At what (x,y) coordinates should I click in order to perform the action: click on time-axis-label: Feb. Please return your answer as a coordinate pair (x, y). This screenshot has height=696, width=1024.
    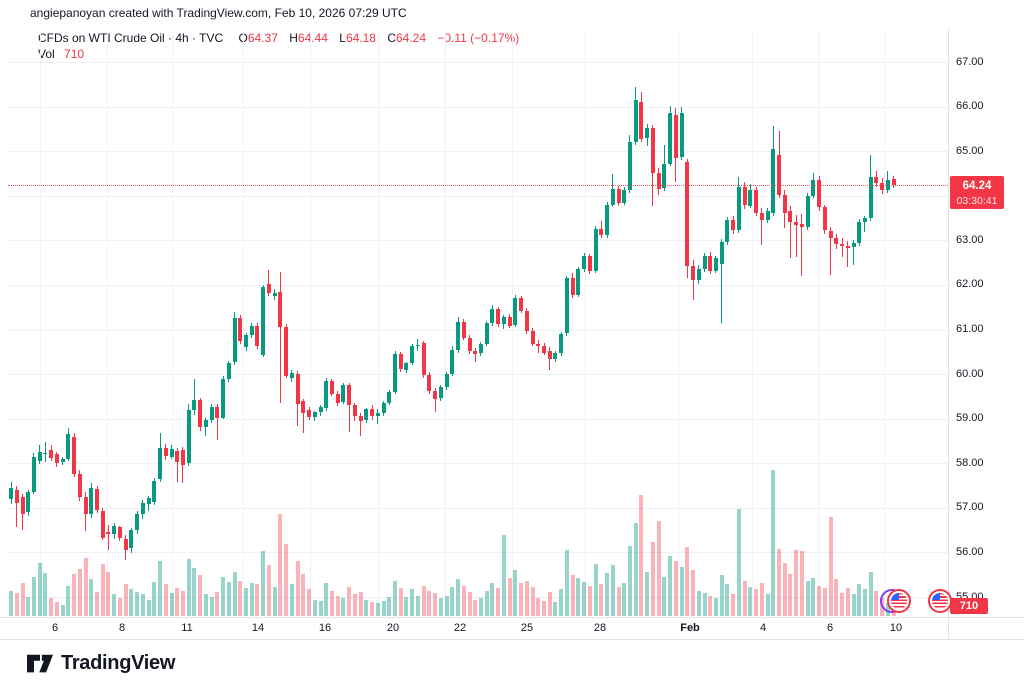
    Looking at the image, I should click on (690, 628).